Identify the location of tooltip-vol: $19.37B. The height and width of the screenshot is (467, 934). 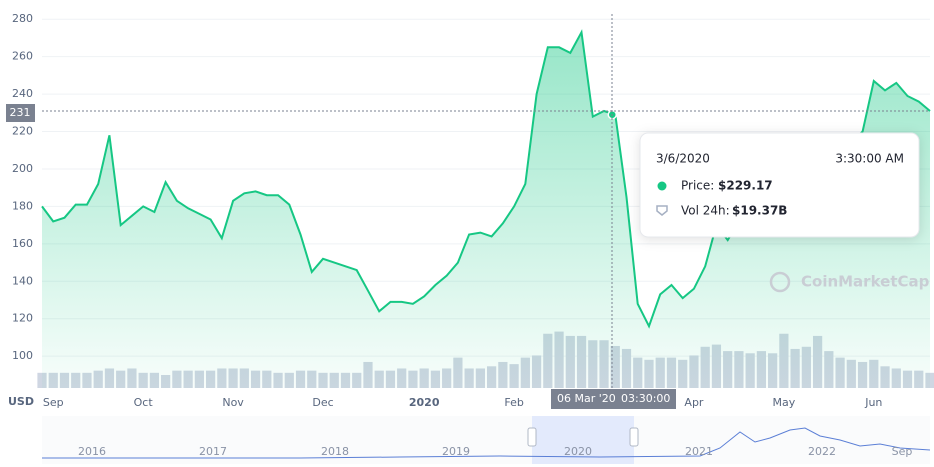
(759, 211).